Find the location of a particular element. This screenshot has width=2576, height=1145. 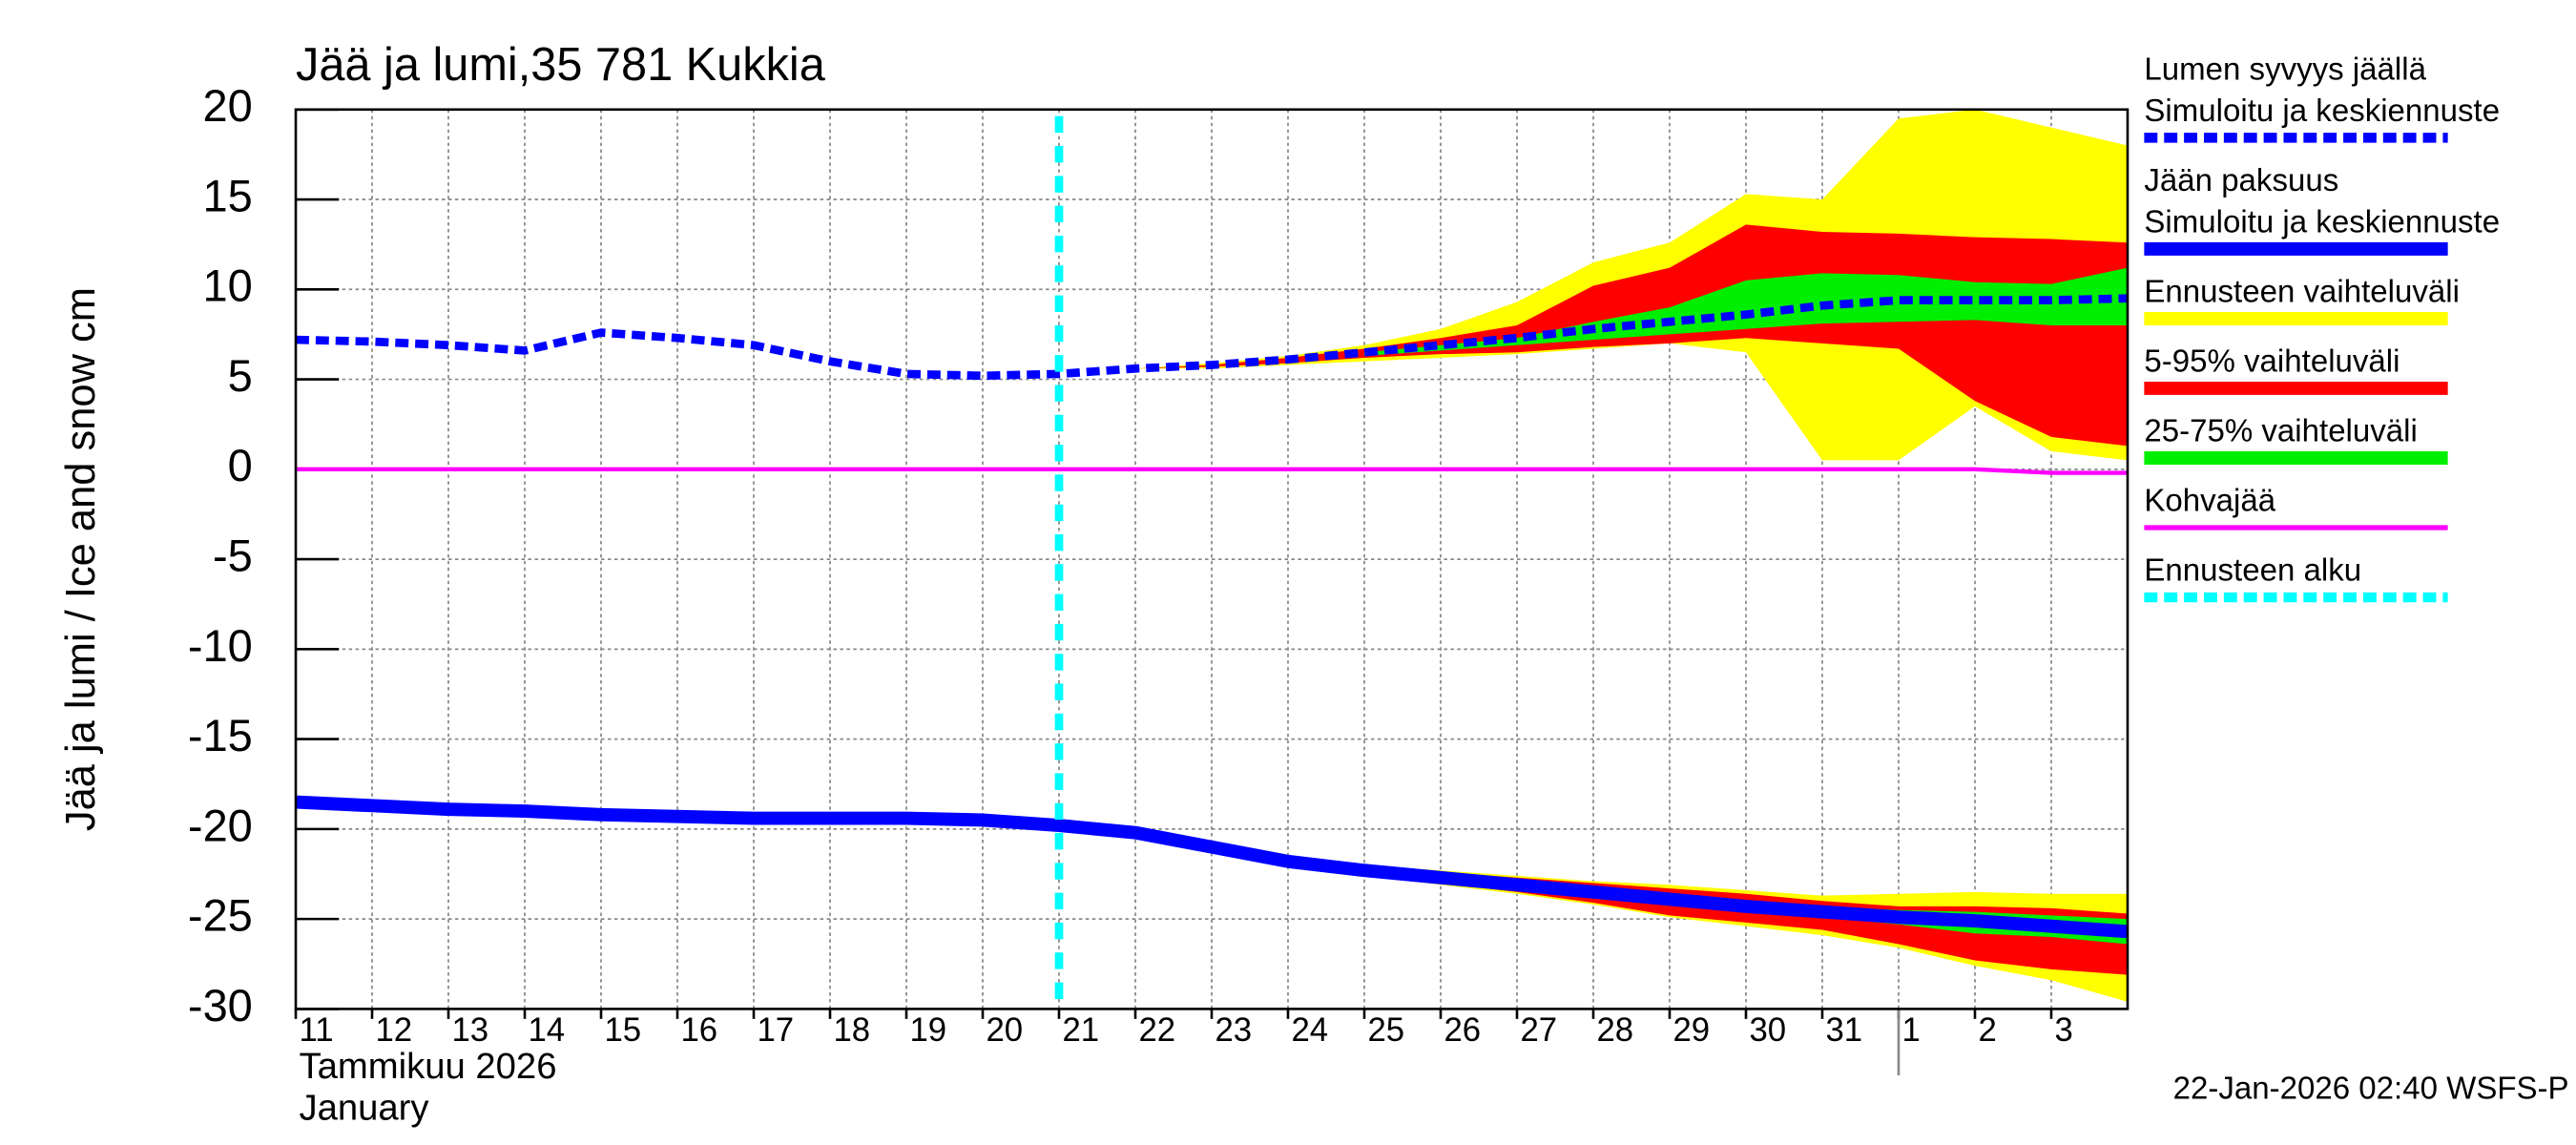

y-tick-label: -15 is located at coordinates (220, 735).